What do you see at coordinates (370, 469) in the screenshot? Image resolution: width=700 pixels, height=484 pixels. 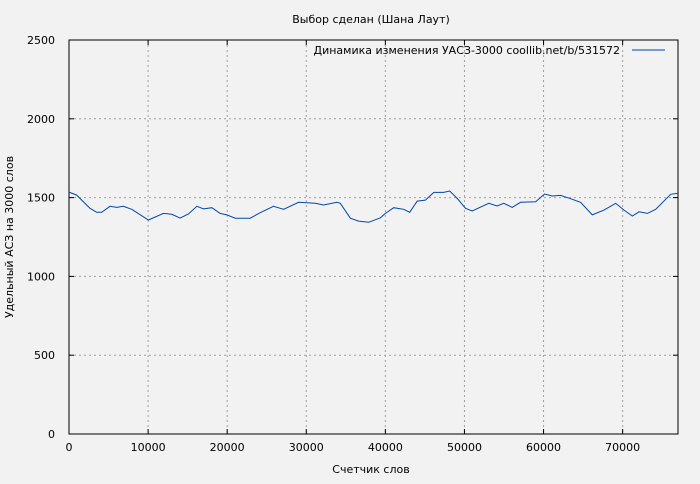 I see `x-axis-label: Счетчик слов` at bounding box center [370, 469].